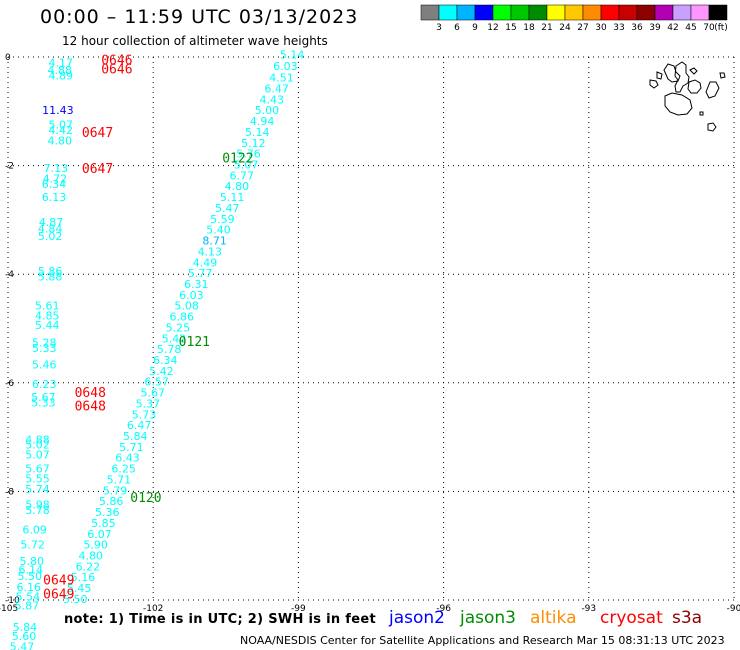  I want to click on wave-height-value: 7.13, so click(56, 168).